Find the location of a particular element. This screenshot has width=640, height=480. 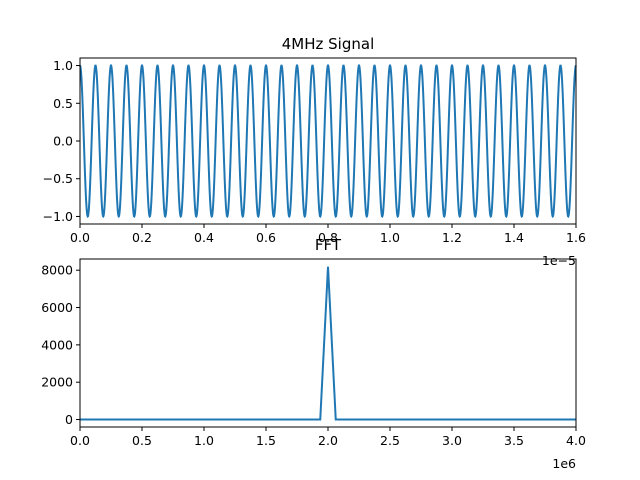

fft-x-tick-label: 2.5 is located at coordinates (390, 440).